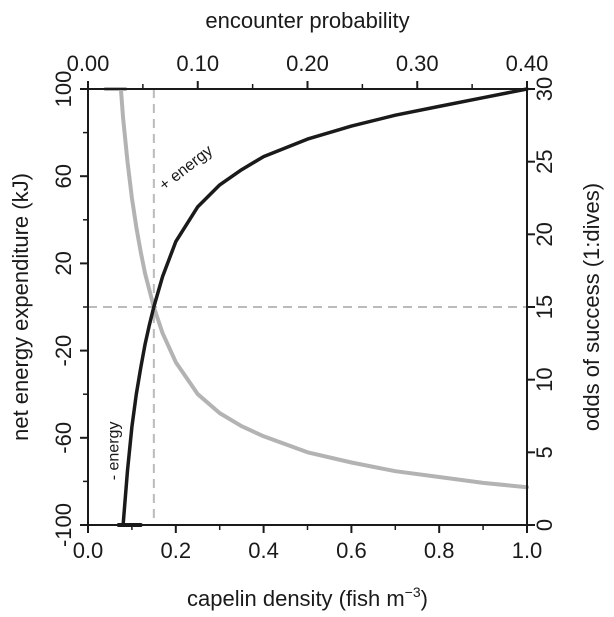 The width and height of the screenshot is (614, 617). Describe the element at coordinates (197, 63) in the screenshot. I see `x-top-tick-label: 0.10` at that location.